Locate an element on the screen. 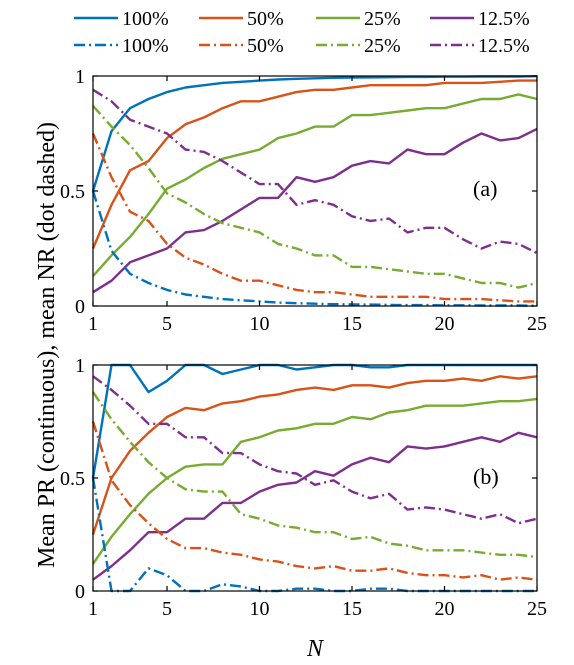 The image size is (574, 665). panel-label: (a) is located at coordinates (485, 188).